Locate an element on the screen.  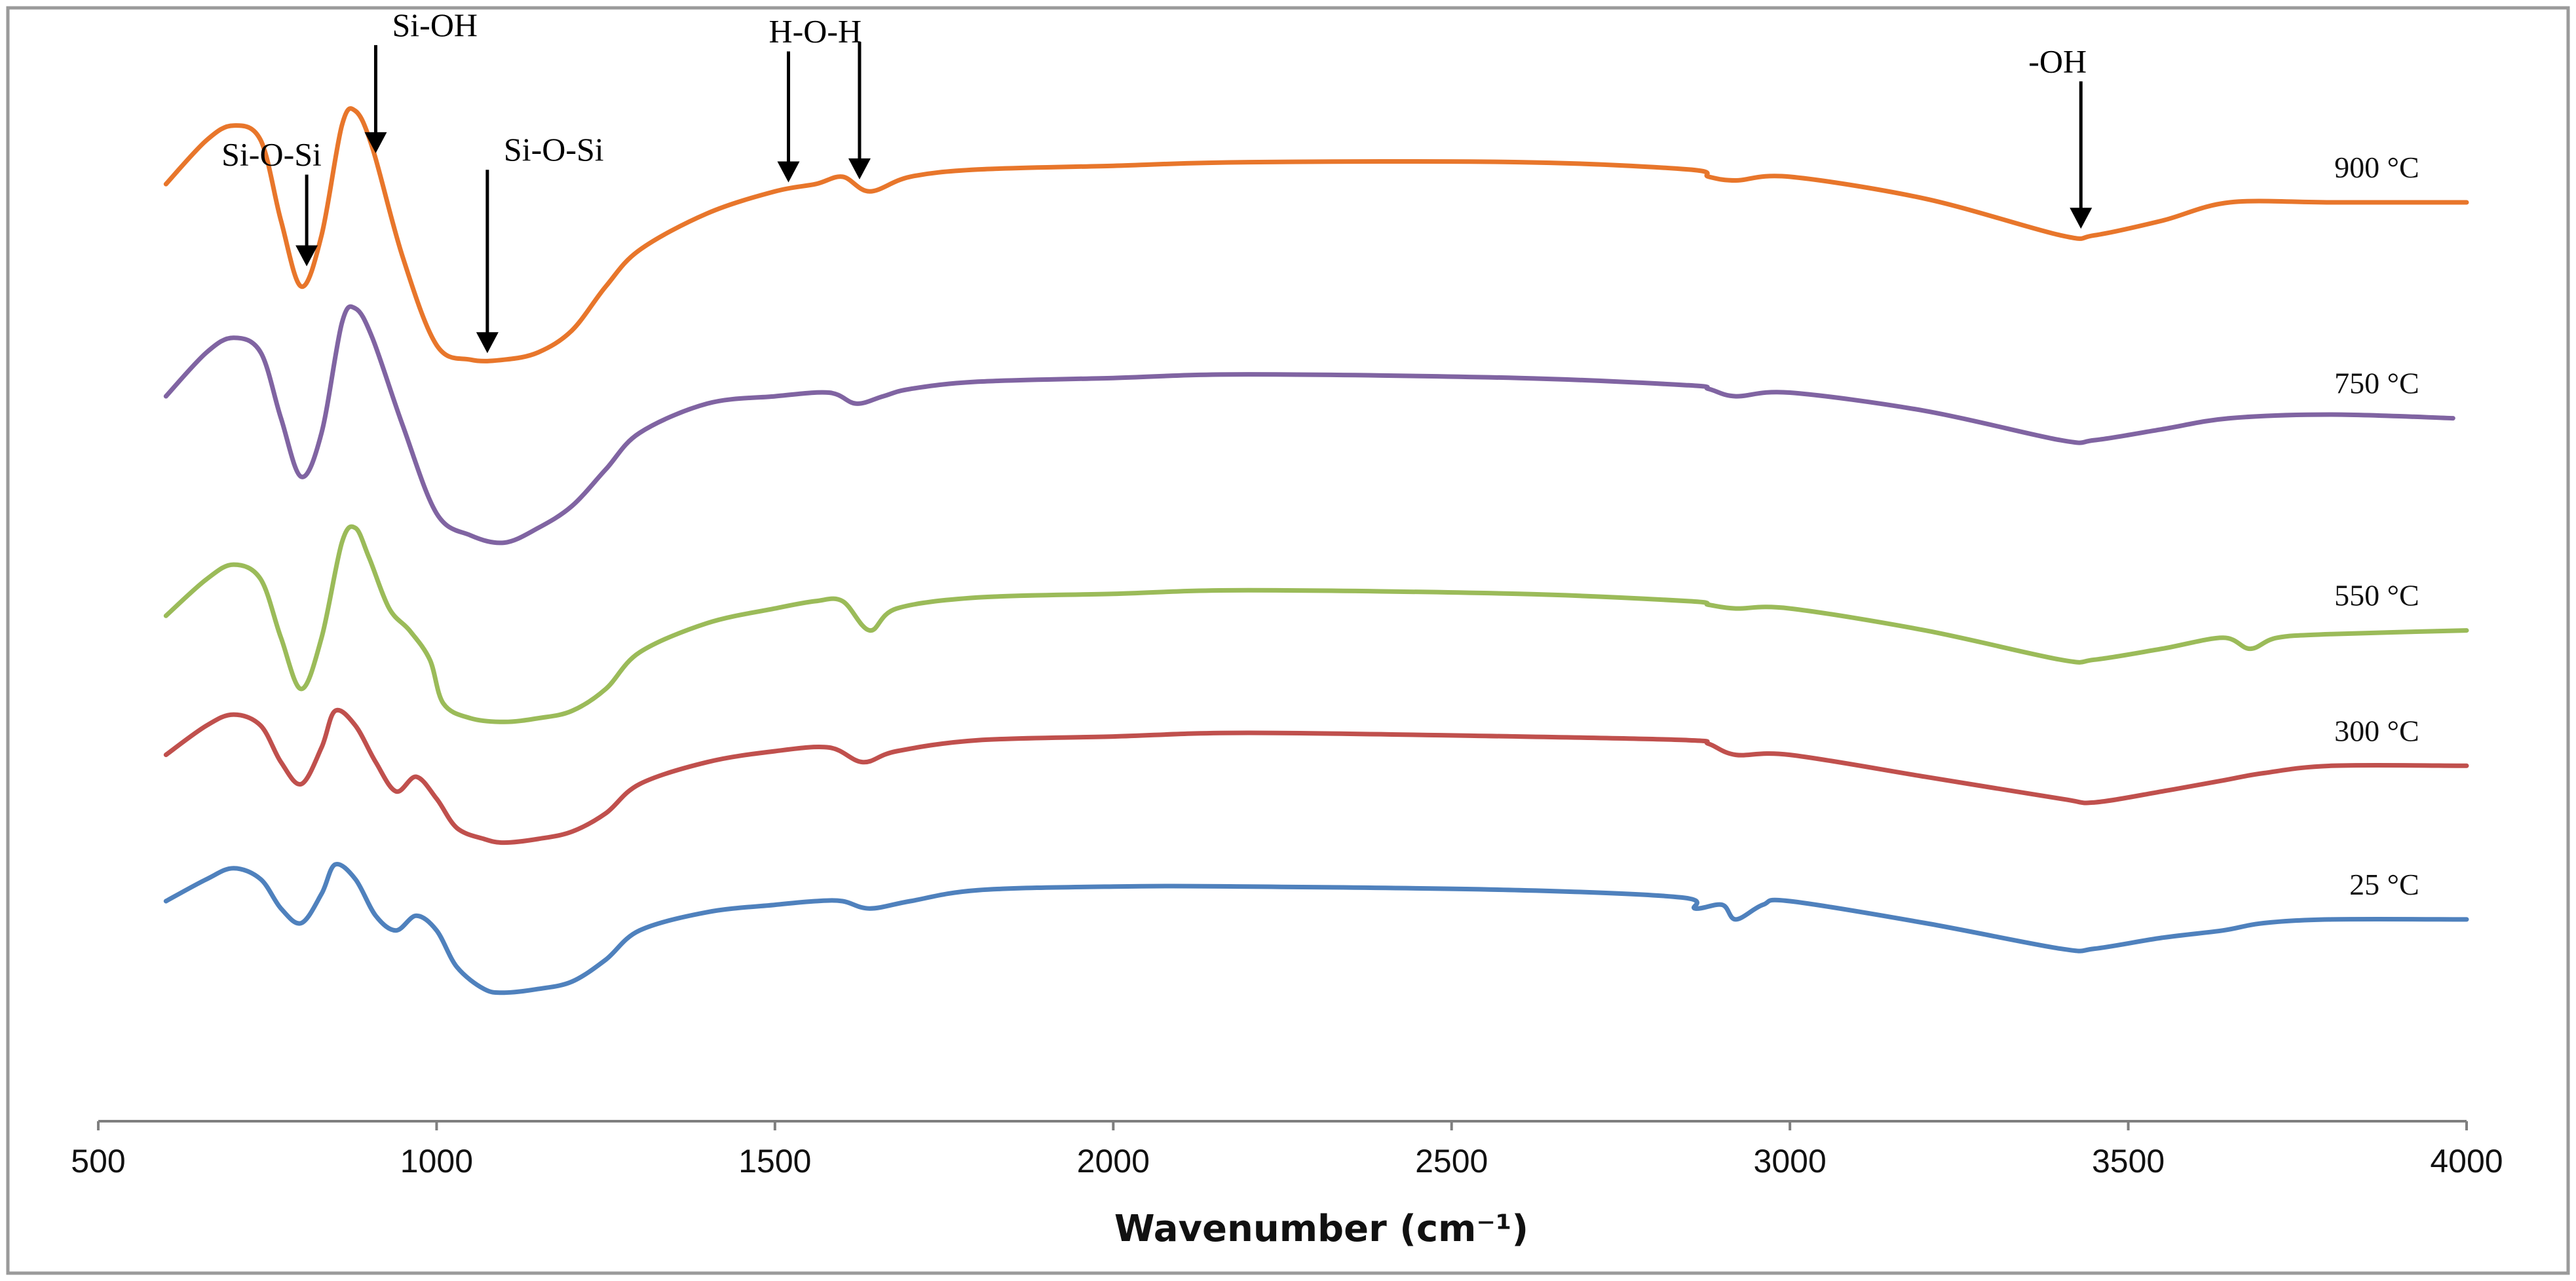
x-tick-label: 2500 is located at coordinates (1451, 1161).